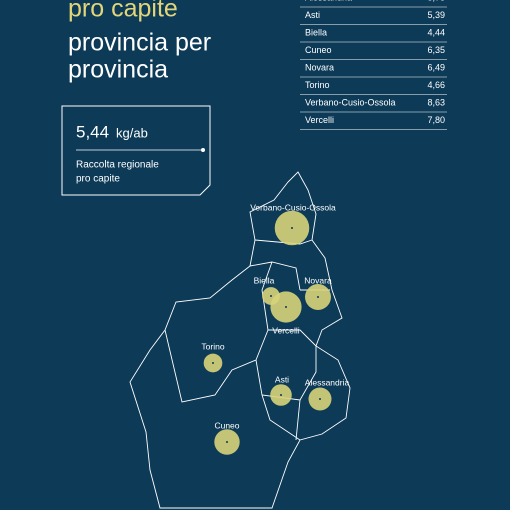  I want to click on row-name: Asti, so click(312, 15).